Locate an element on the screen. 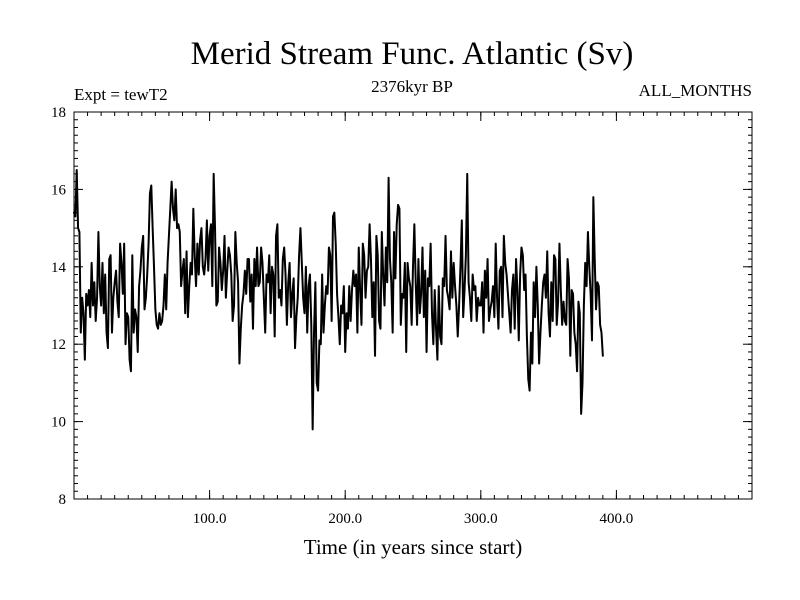 The width and height of the screenshot is (800, 600). x-axis-label: Time (in years since start) is located at coordinates (413, 547).